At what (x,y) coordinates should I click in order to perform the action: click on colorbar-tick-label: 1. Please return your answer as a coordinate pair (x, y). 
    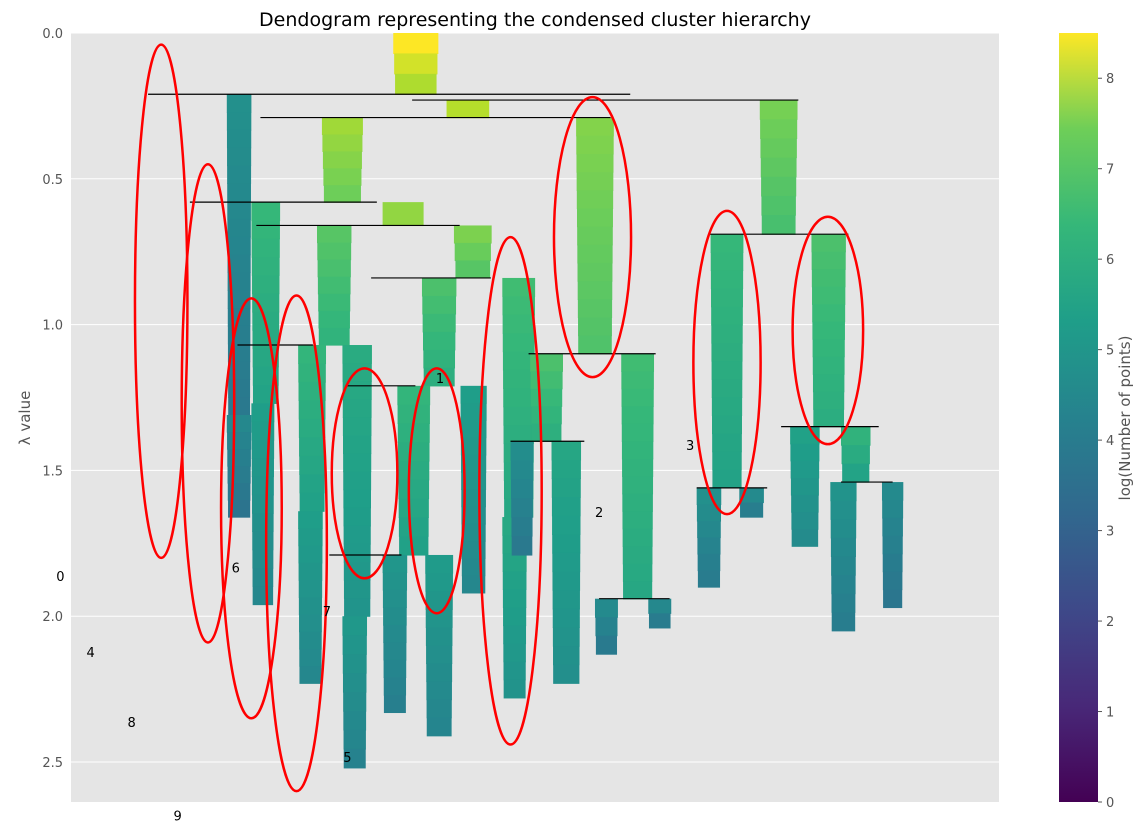
    Looking at the image, I should click on (1110, 713).